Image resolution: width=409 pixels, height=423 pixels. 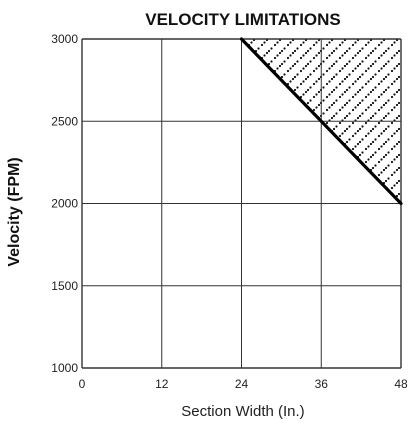 I want to click on x-tick-label: 24, so click(x=242, y=384).